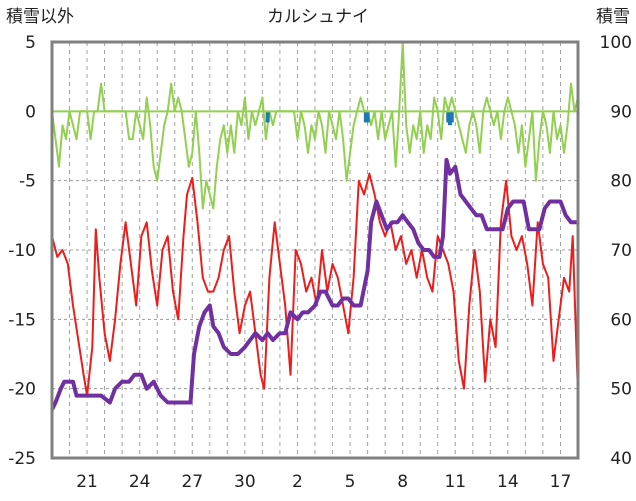 Image resolution: width=636 pixels, height=501 pixels. I want to click on left-tick-label: 0, so click(30, 112).